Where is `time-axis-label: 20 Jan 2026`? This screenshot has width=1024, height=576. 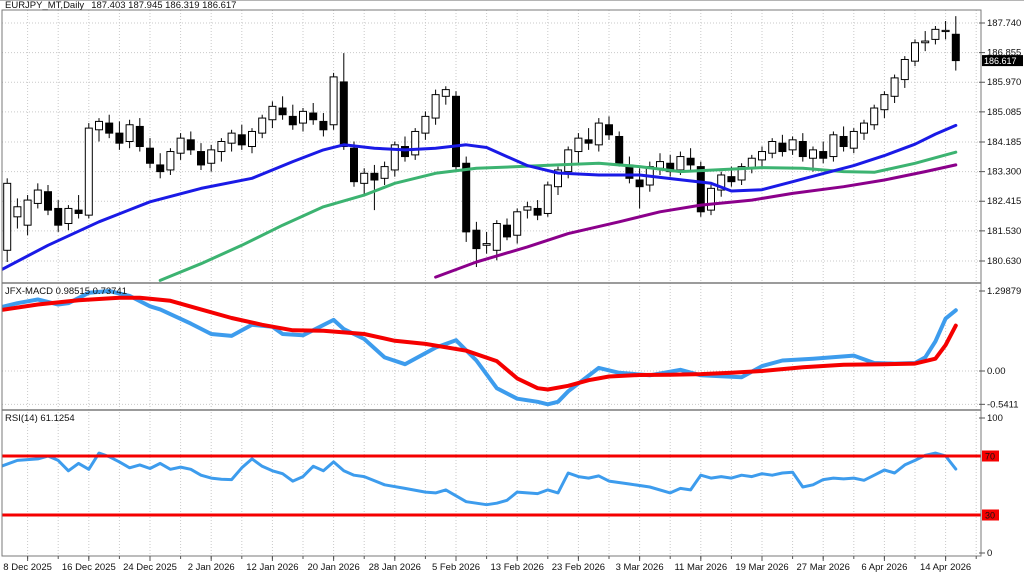
time-axis-label: 20 Jan 2026 is located at coordinates (333, 567).